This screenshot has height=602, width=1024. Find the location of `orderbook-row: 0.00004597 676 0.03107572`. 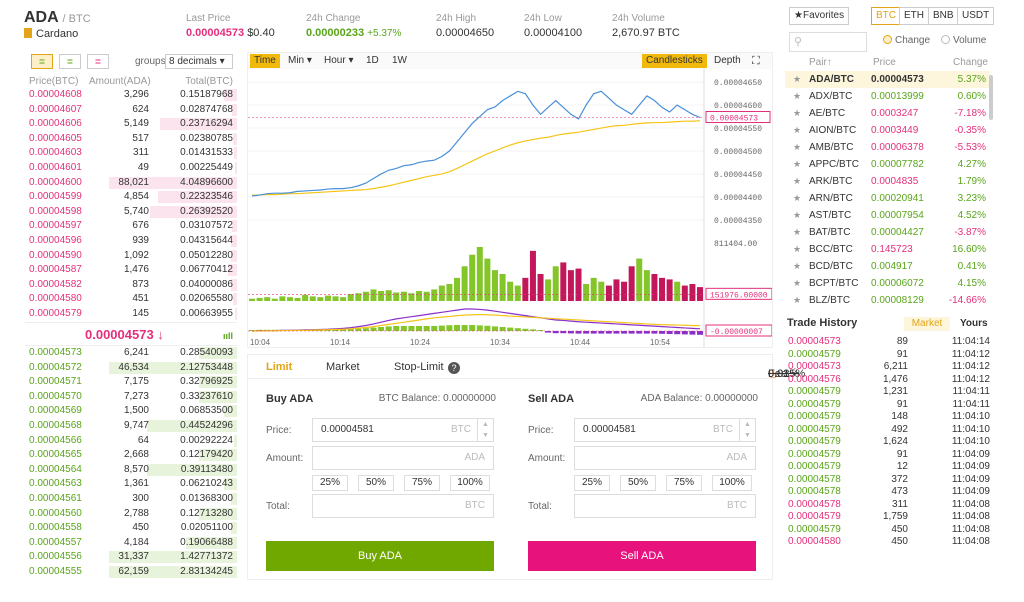

orderbook-row: 0.00004597 676 0.03107572 is located at coordinates (131, 226).